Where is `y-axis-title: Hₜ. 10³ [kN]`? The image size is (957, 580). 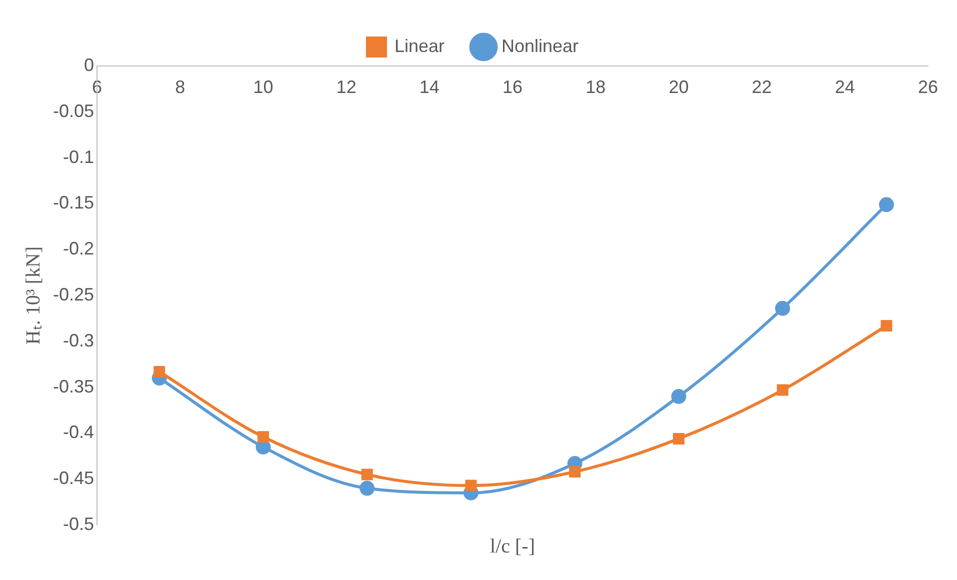 y-axis-title: Hₜ. 10³ [kN] is located at coordinates (33, 295).